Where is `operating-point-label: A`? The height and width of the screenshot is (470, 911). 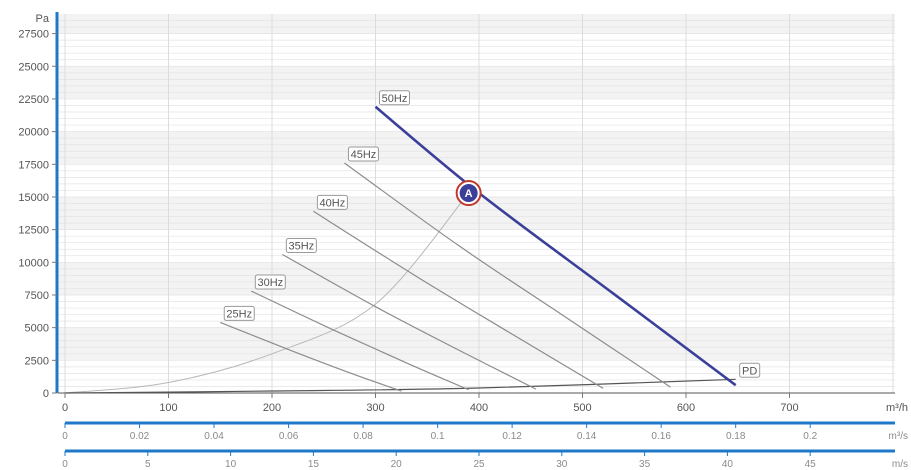 operating-point-label: A is located at coordinates (469, 194).